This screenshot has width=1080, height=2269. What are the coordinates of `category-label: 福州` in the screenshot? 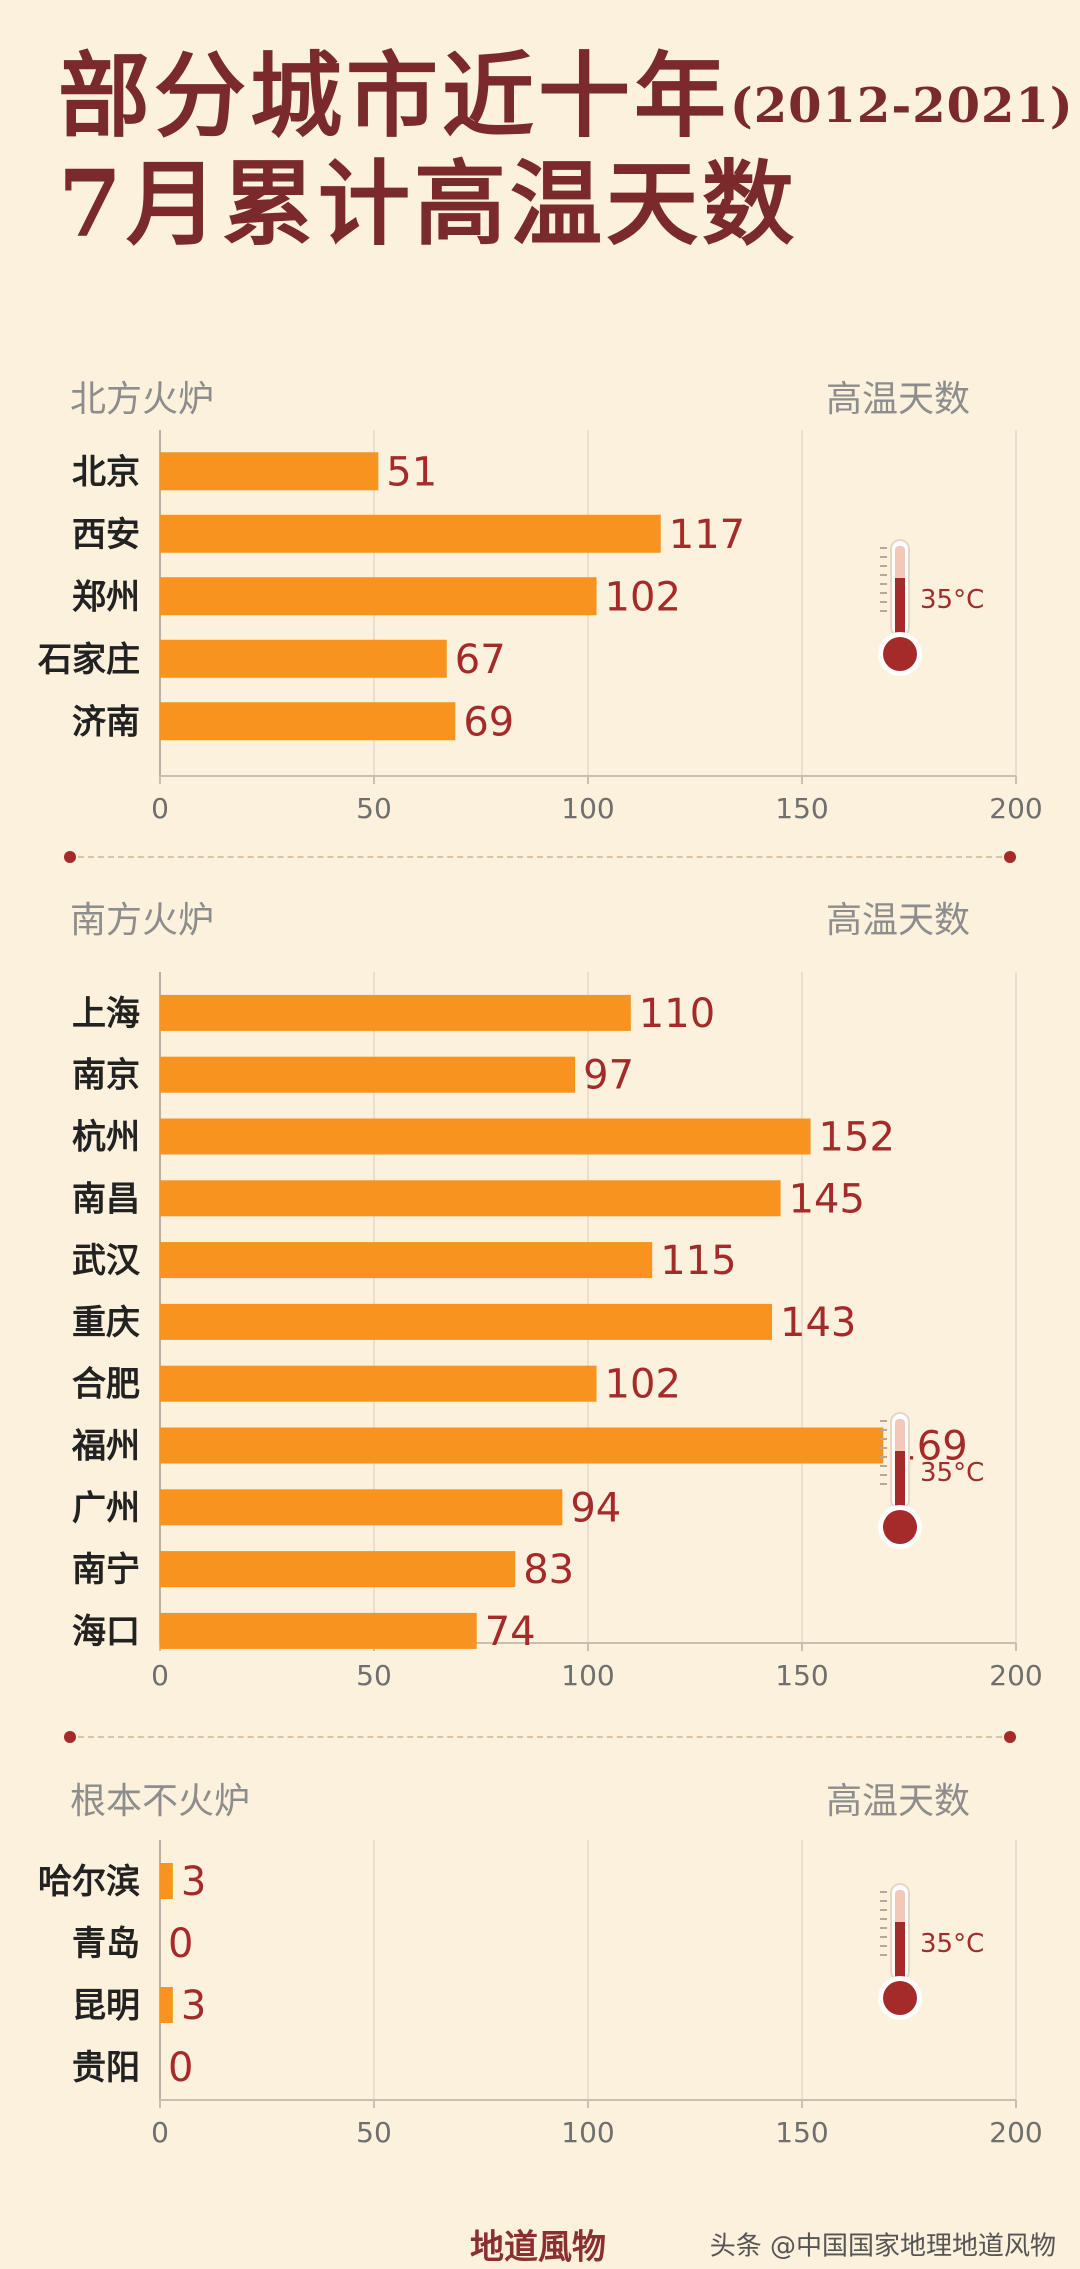 It's located at (105, 1447).